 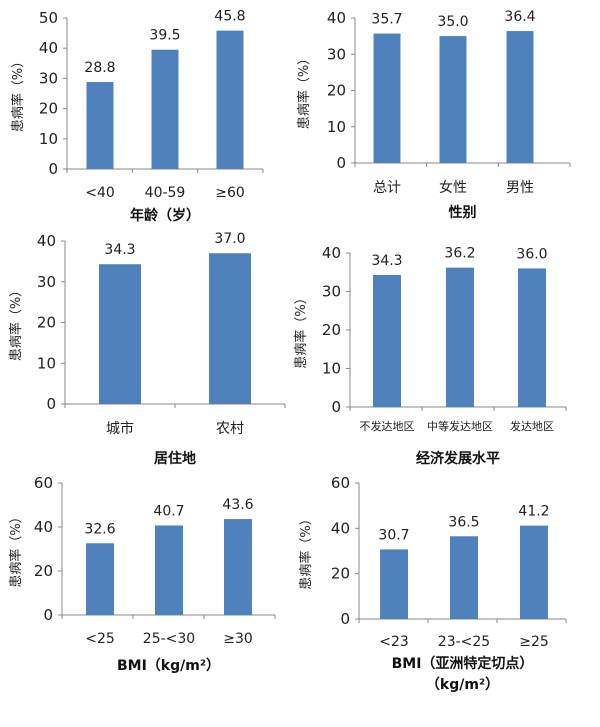 What do you see at coordinates (458, 458) in the screenshot?
I see `x-axis-label: 经济发展水平` at bounding box center [458, 458].